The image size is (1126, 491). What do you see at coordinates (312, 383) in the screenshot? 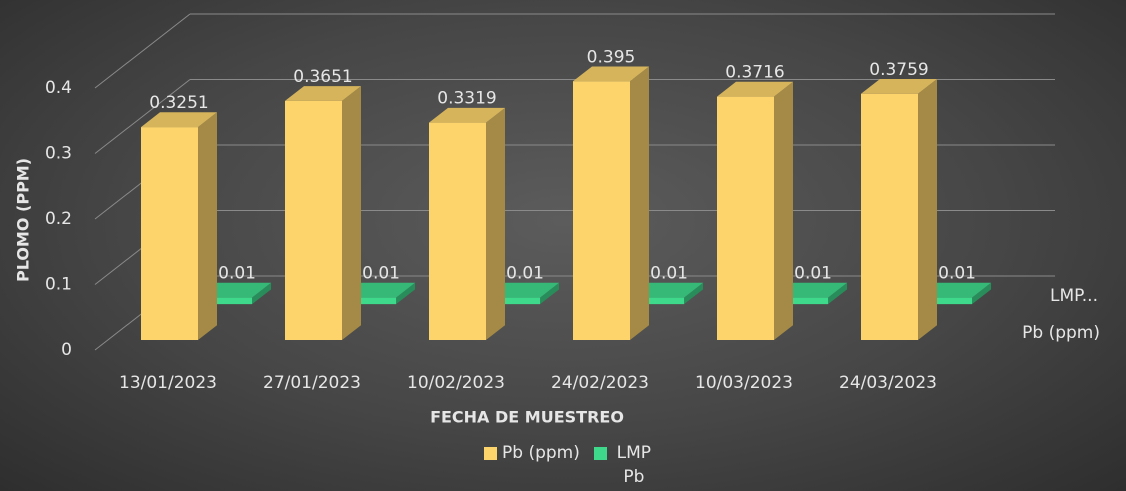
I see `x-tick-label: 27/01/2023` at bounding box center [312, 383].